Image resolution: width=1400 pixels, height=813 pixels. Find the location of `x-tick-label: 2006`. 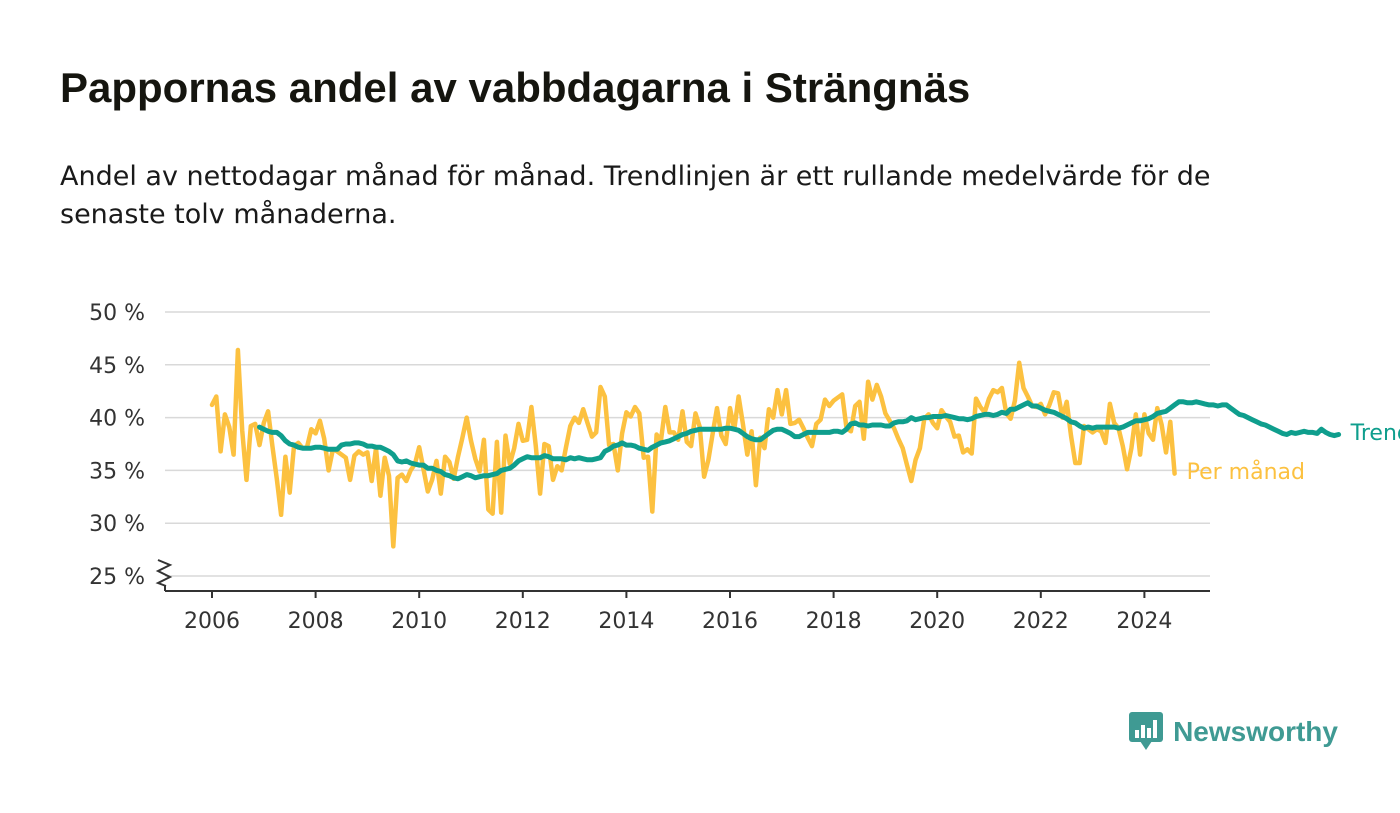

x-tick-label: 2006 is located at coordinates (212, 621).